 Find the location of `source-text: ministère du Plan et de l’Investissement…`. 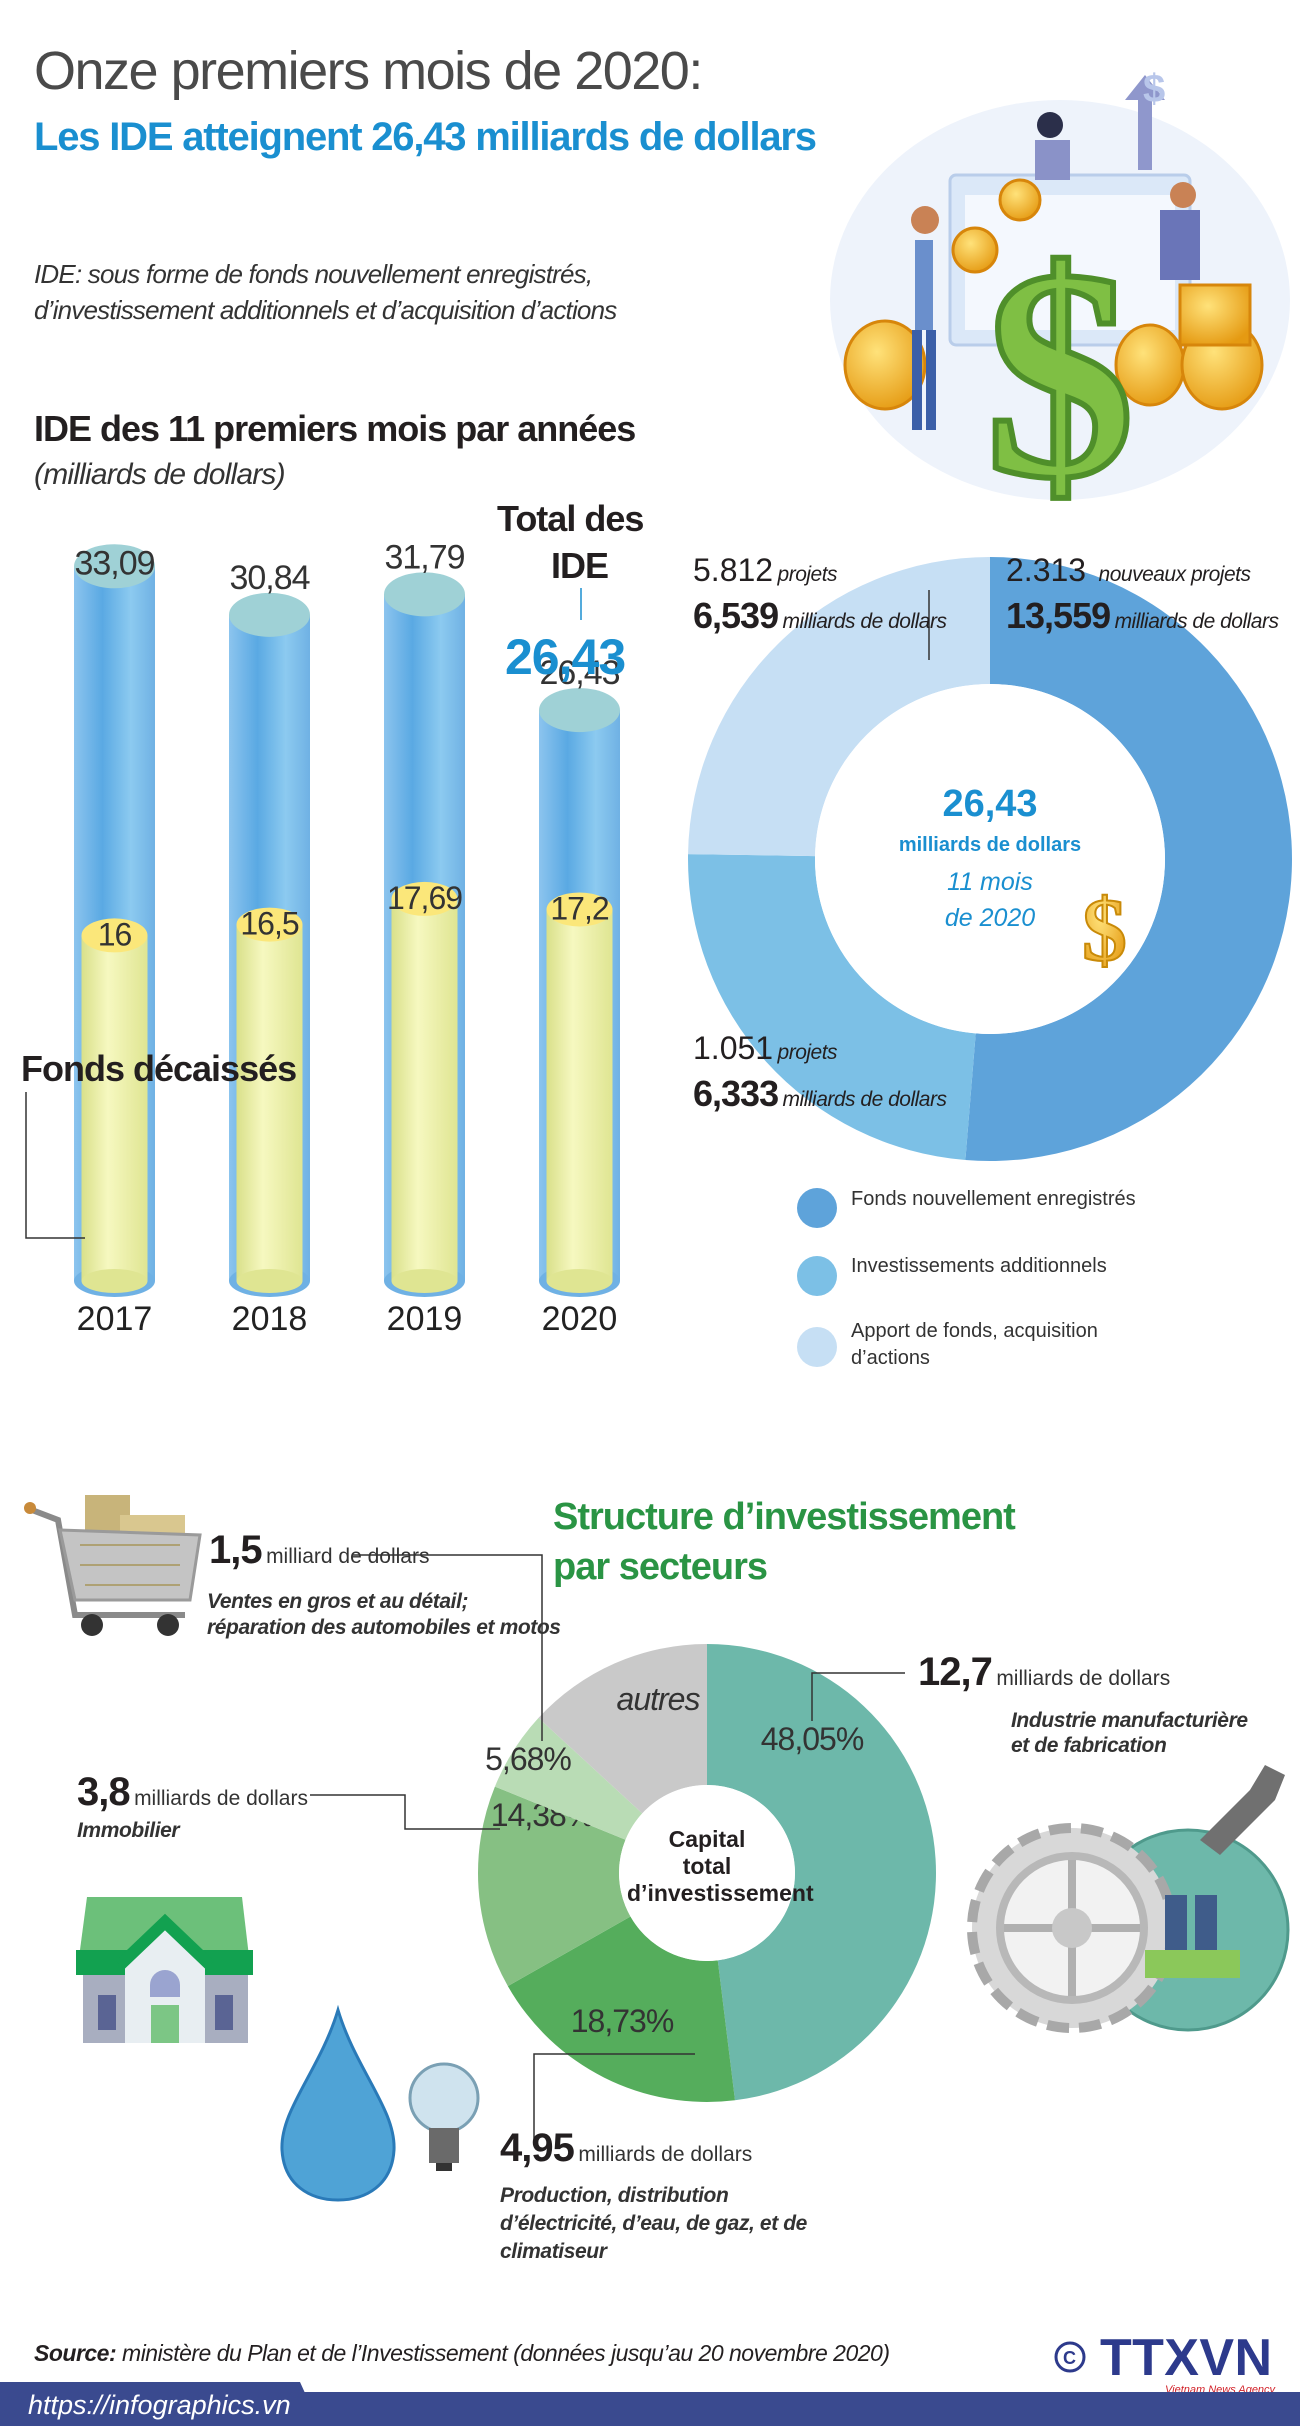

source-text: ministère du Plan et de l’Investissement… is located at coordinates (506, 2353).